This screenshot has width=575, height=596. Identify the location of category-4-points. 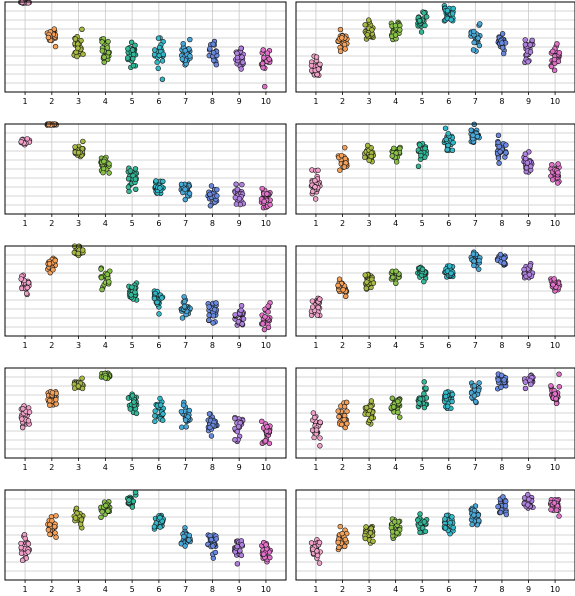
(105, 279).